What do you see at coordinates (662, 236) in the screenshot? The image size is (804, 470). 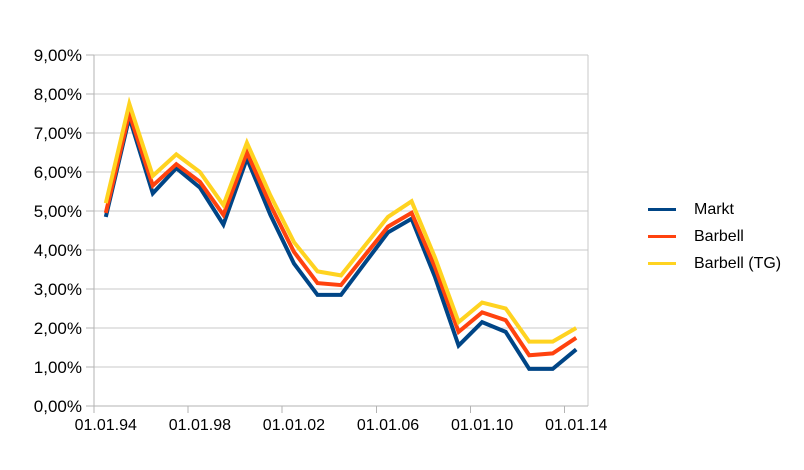 I see `legend-line-swatch-barbell` at bounding box center [662, 236].